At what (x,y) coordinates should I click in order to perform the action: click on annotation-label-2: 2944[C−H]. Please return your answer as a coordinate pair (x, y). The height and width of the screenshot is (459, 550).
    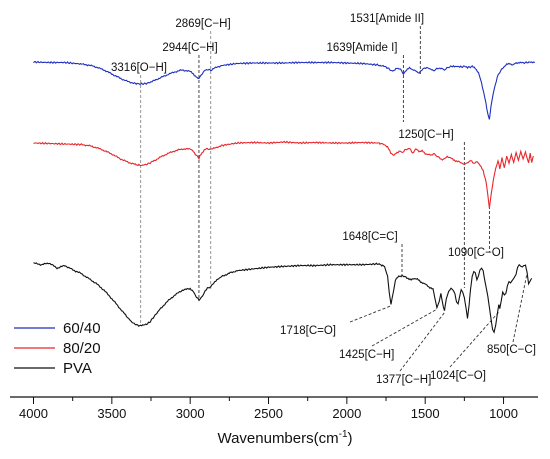
    Looking at the image, I should click on (189, 48).